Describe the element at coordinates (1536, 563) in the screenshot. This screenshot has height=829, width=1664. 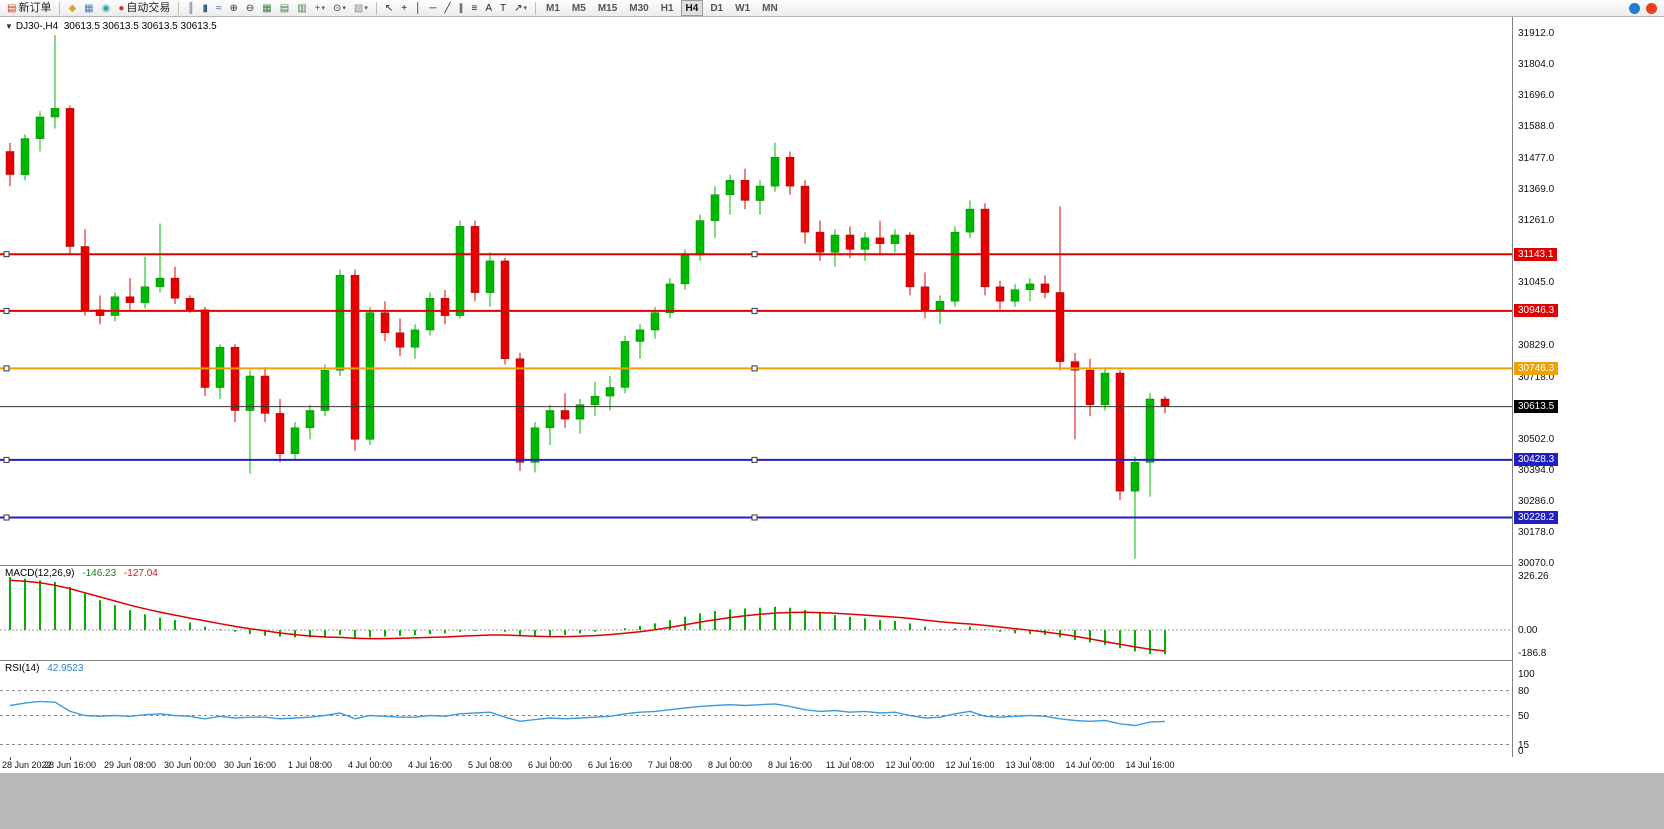
I see `axis-label: 30070.0` at that location.